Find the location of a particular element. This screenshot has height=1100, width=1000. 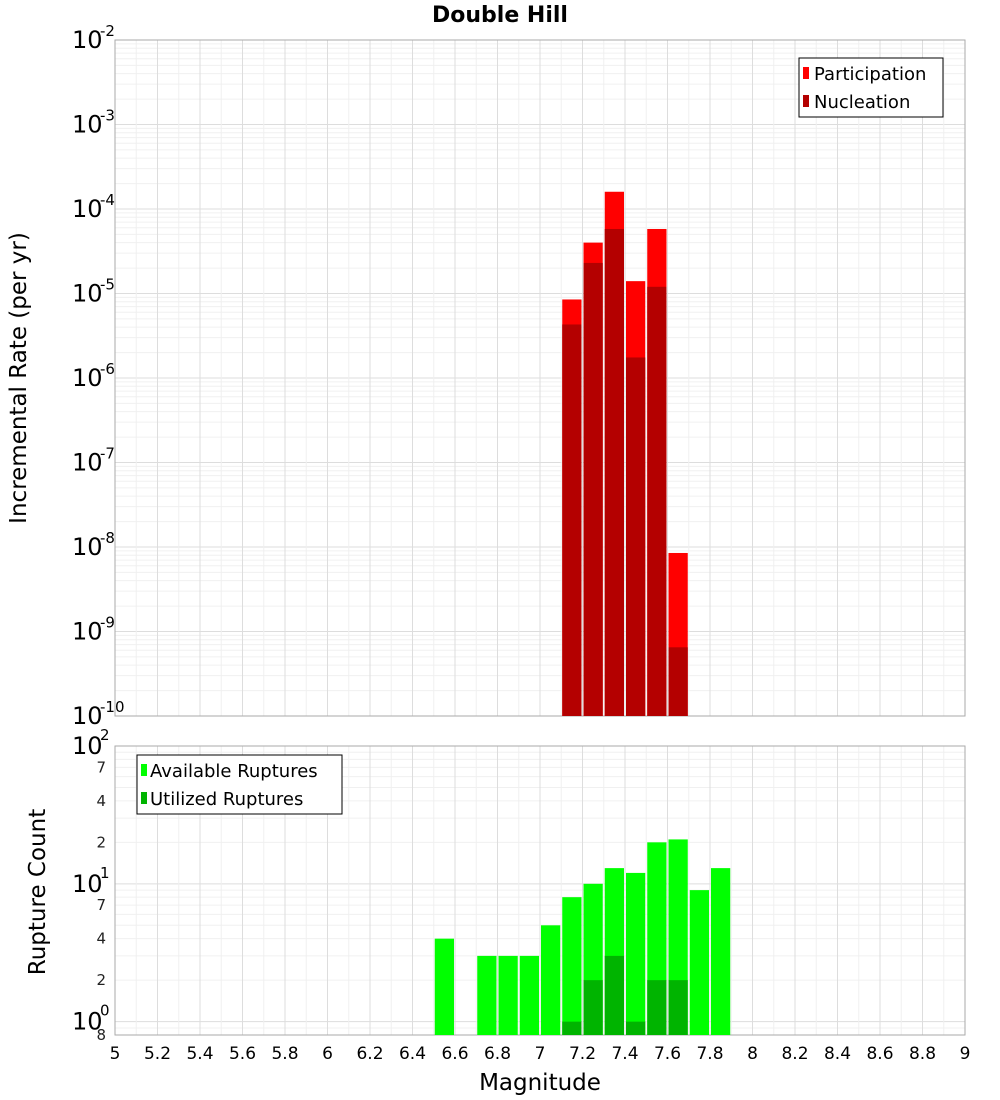

bottom-legend: Available Ruptures Utilized Ruptures is located at coordinates (239, 784).